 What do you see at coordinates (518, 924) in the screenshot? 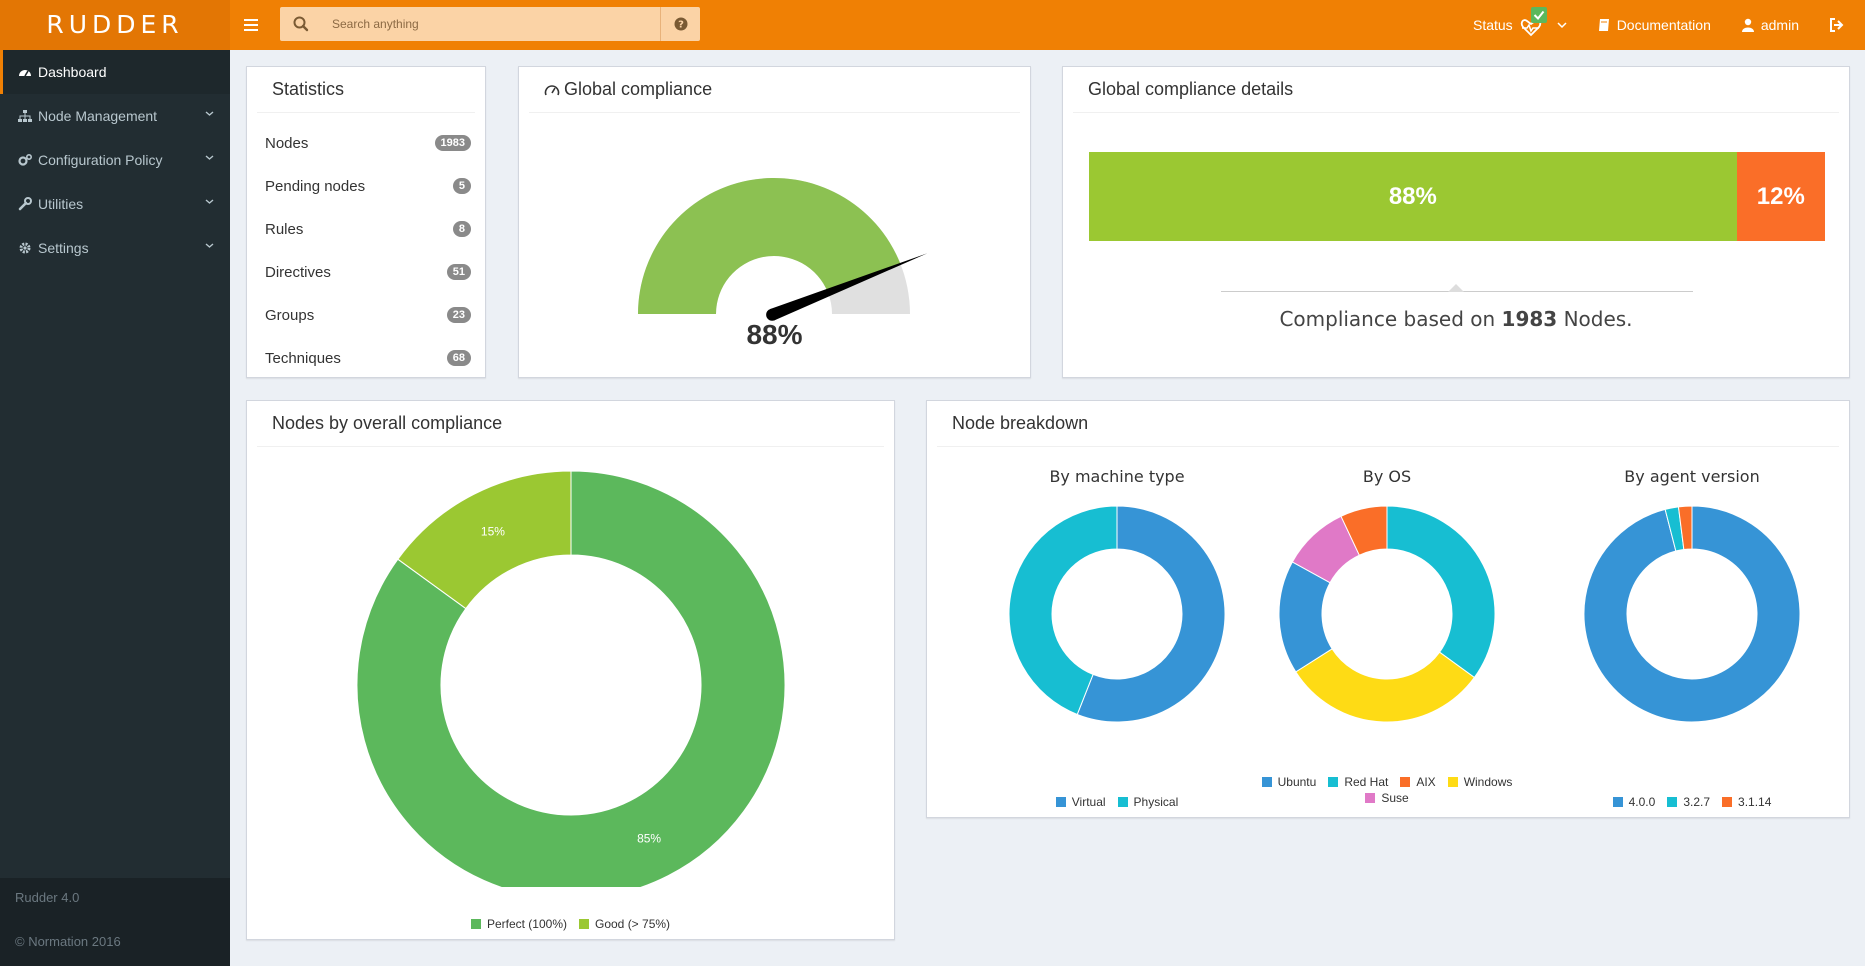
I see `legend-item-perfect: Perfect (100%)` at bounding box center [518, 924].